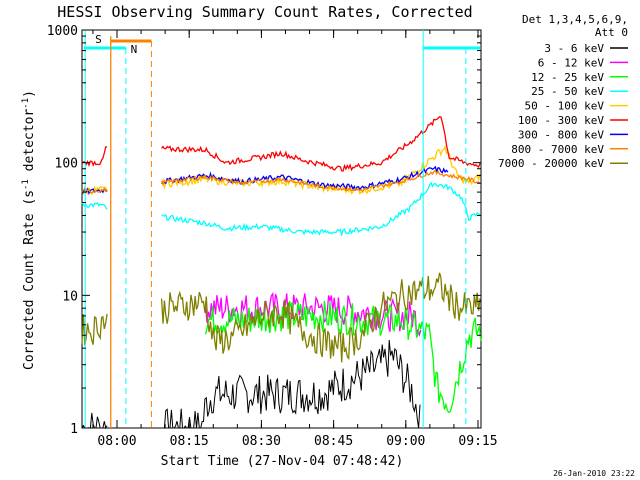 The width and height of the screenshot is (640, 480). I want to click on y-axis-label-part1: Corrected Count Rate (s, so click(29, 280).